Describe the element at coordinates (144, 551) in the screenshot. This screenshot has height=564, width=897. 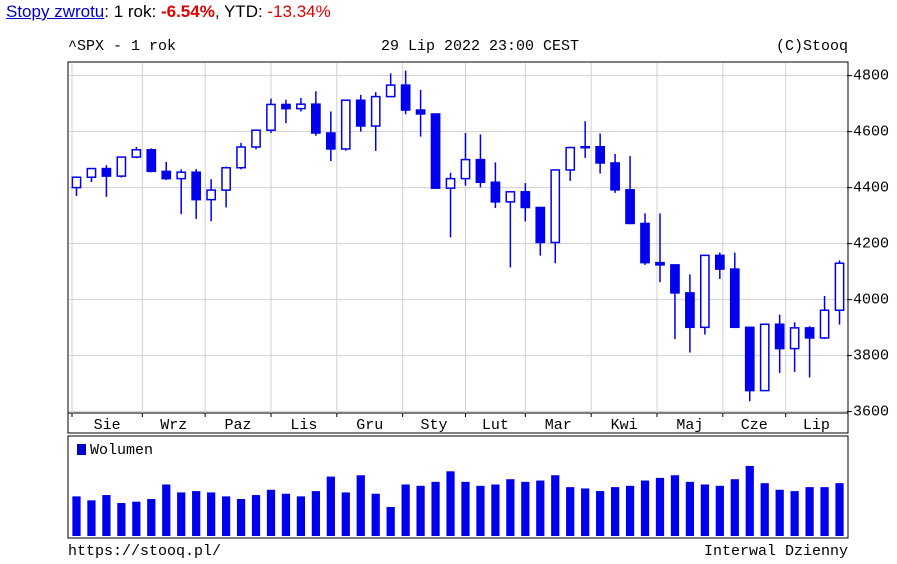
I see `source: https://stooq.pl/` at that location.